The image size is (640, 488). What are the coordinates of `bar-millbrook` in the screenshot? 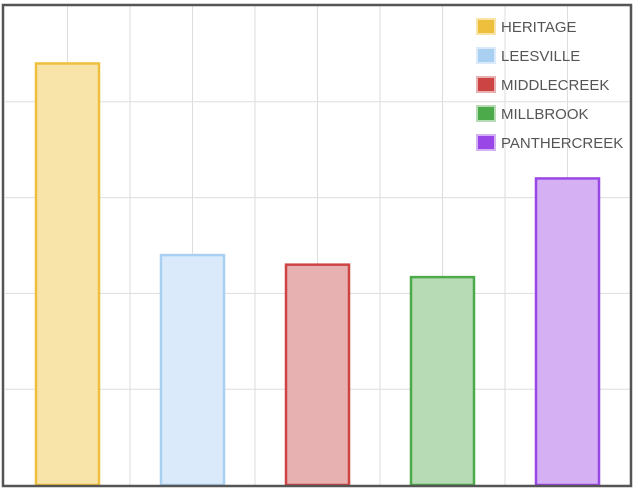 It's located at (442, 381).